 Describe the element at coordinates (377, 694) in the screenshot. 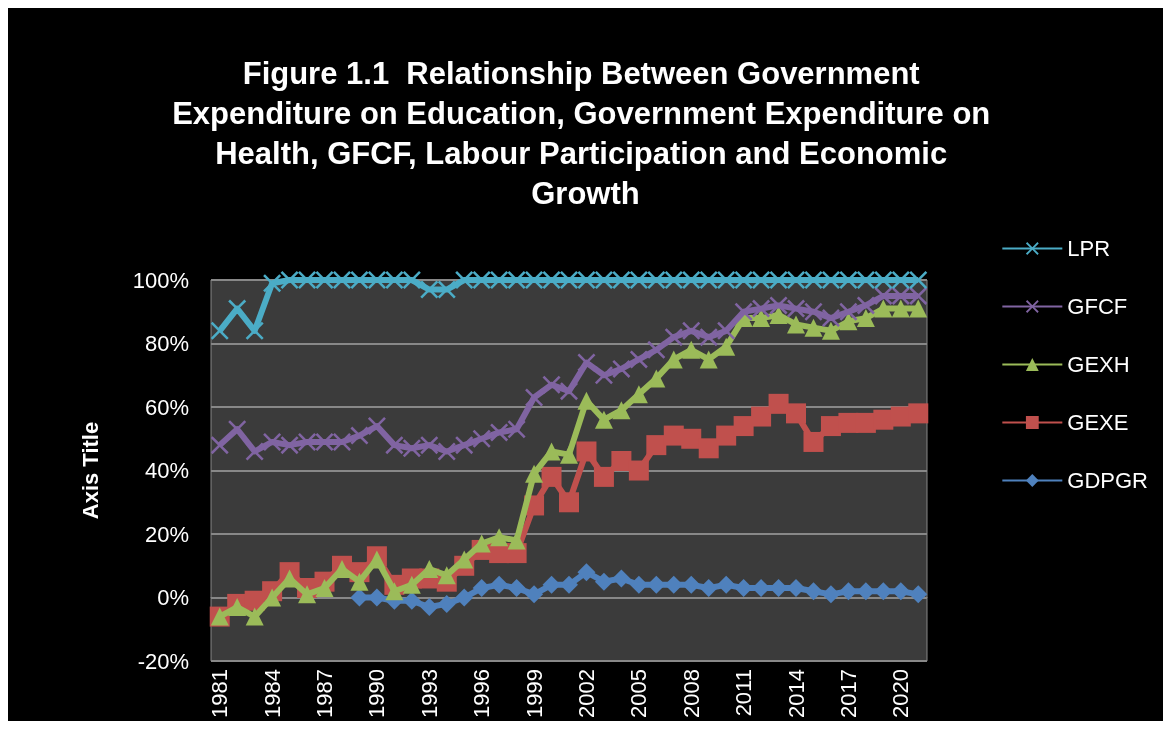

I see `x-tick-label: 1990` at that location.